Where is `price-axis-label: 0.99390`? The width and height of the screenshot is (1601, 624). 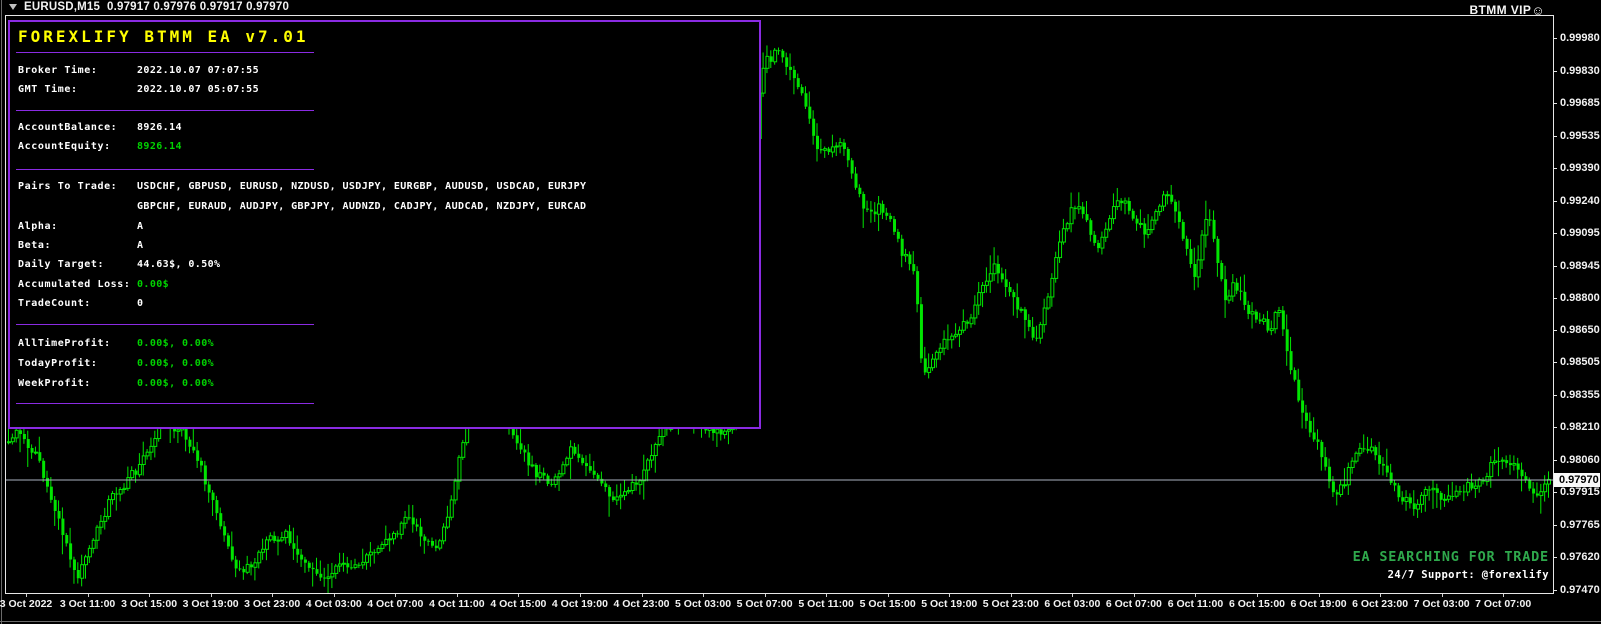 price-axis-label: 0.99390 is located at coordinates (1580, 167).